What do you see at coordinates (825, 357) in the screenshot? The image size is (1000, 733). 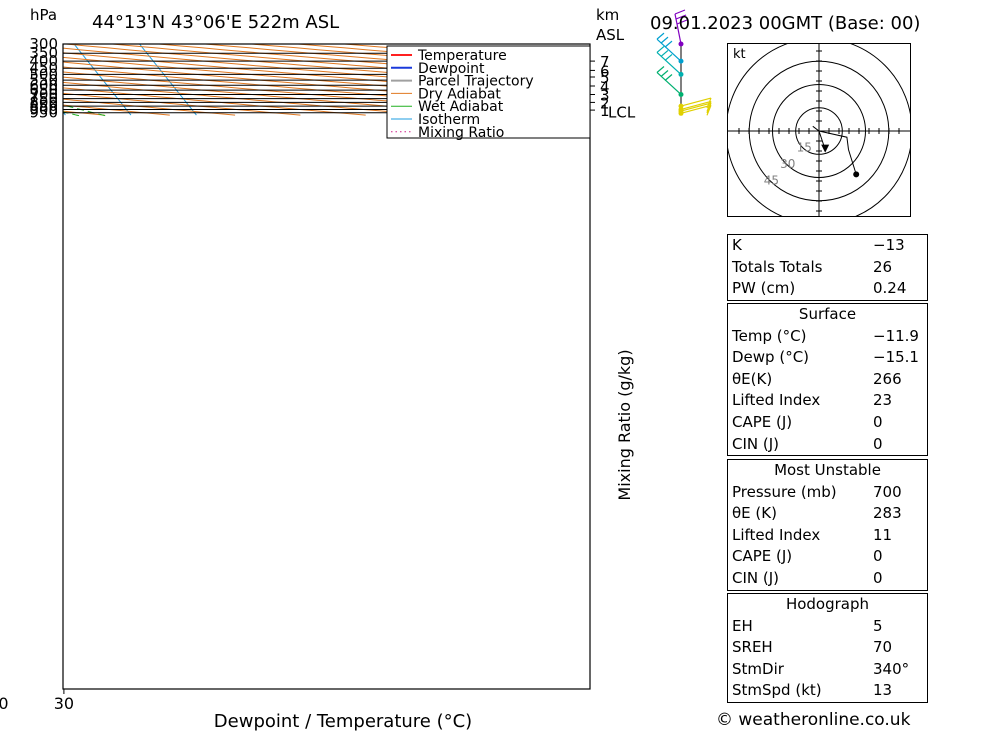 I see `surface-row-dewp: Dewp (°C) −15.1` at bounding box center [825, 357].